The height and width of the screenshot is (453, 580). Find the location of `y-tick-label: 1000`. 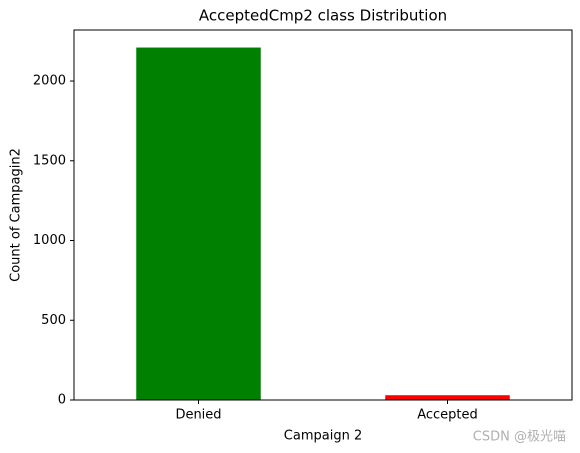

y-tick-label: 1000 is located at coordinates (49, 240).